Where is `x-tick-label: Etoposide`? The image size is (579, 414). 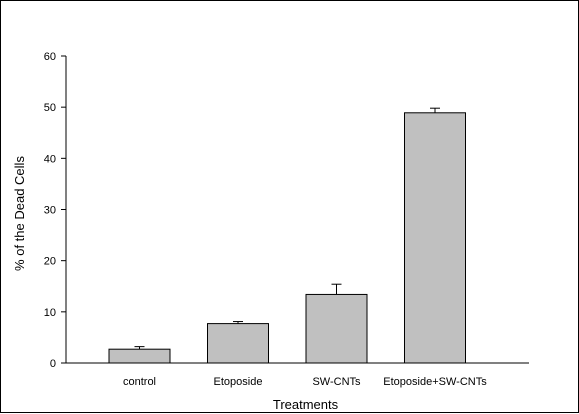
x-tick-label: Etoposide is located at coordinates (238, 382).